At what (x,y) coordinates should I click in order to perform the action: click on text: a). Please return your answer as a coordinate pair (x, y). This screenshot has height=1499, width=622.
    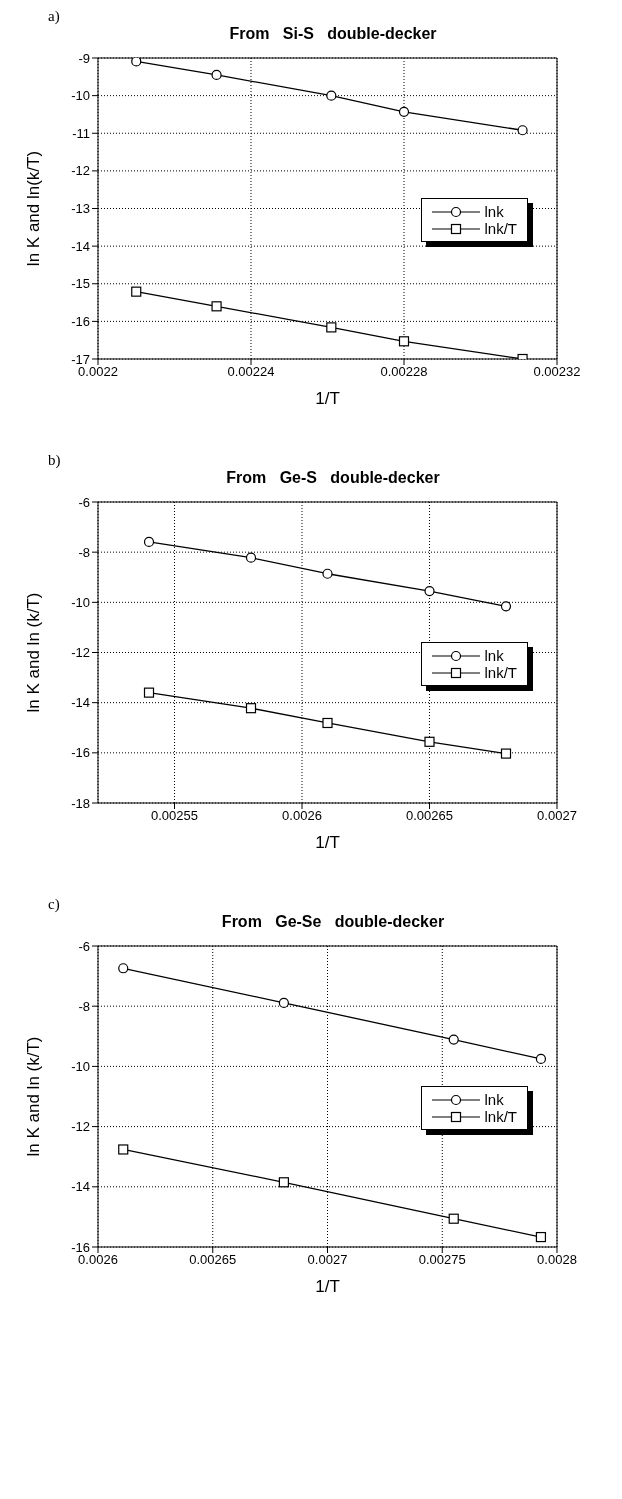
    Looking at the image, I should click on (54, 16).